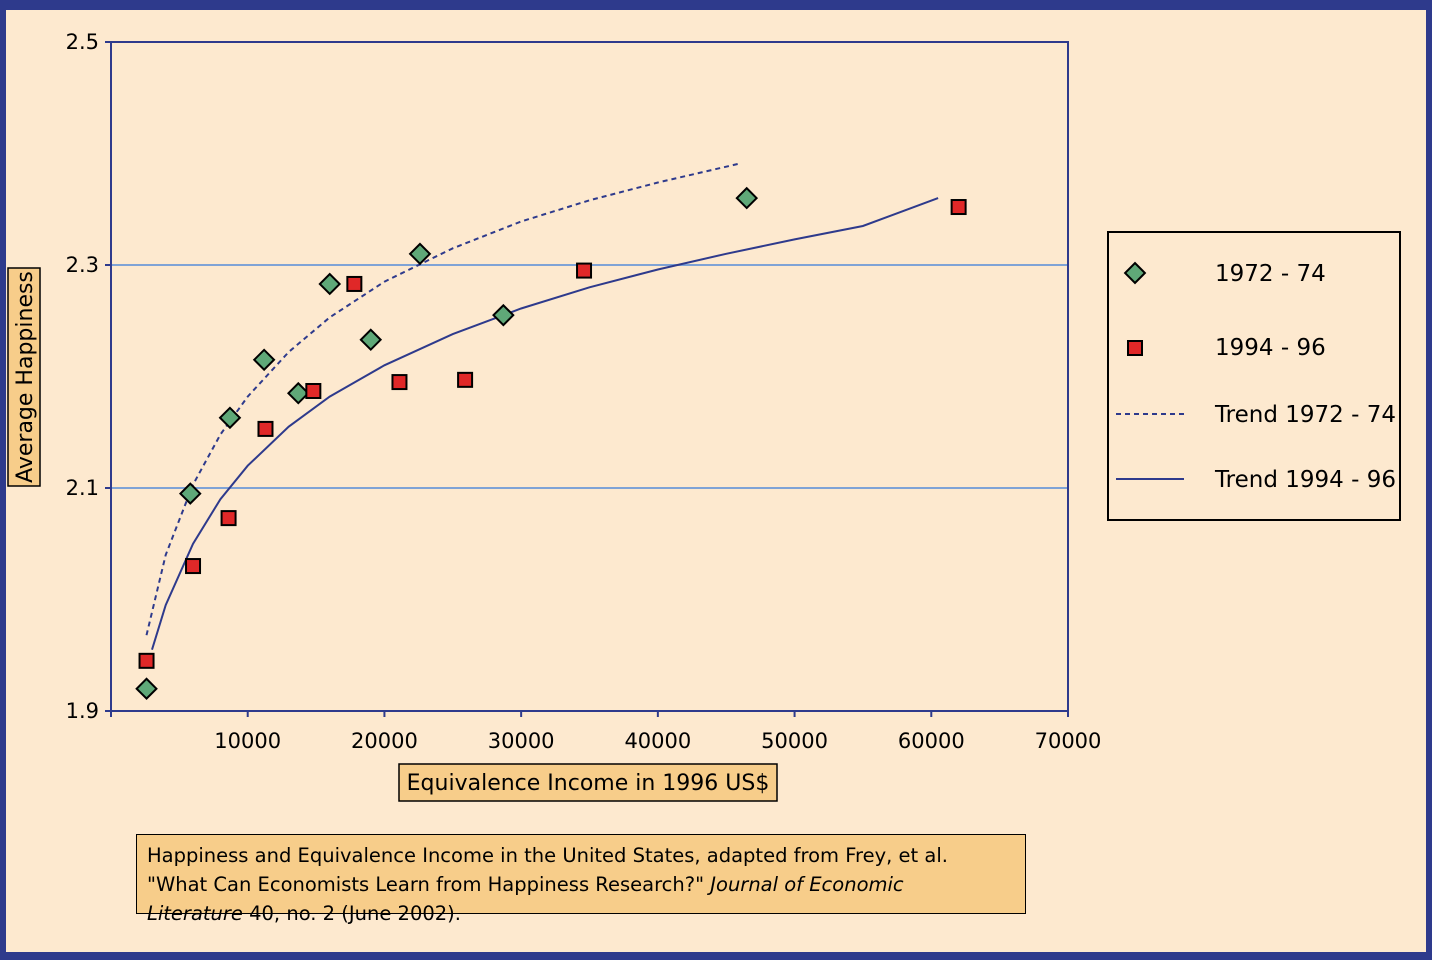 The height and width of the screenshot is (960, 1432). Describe the element at coordinates (521, 741) in the screenshot. I see `x-tick-label: 30000` at that location.